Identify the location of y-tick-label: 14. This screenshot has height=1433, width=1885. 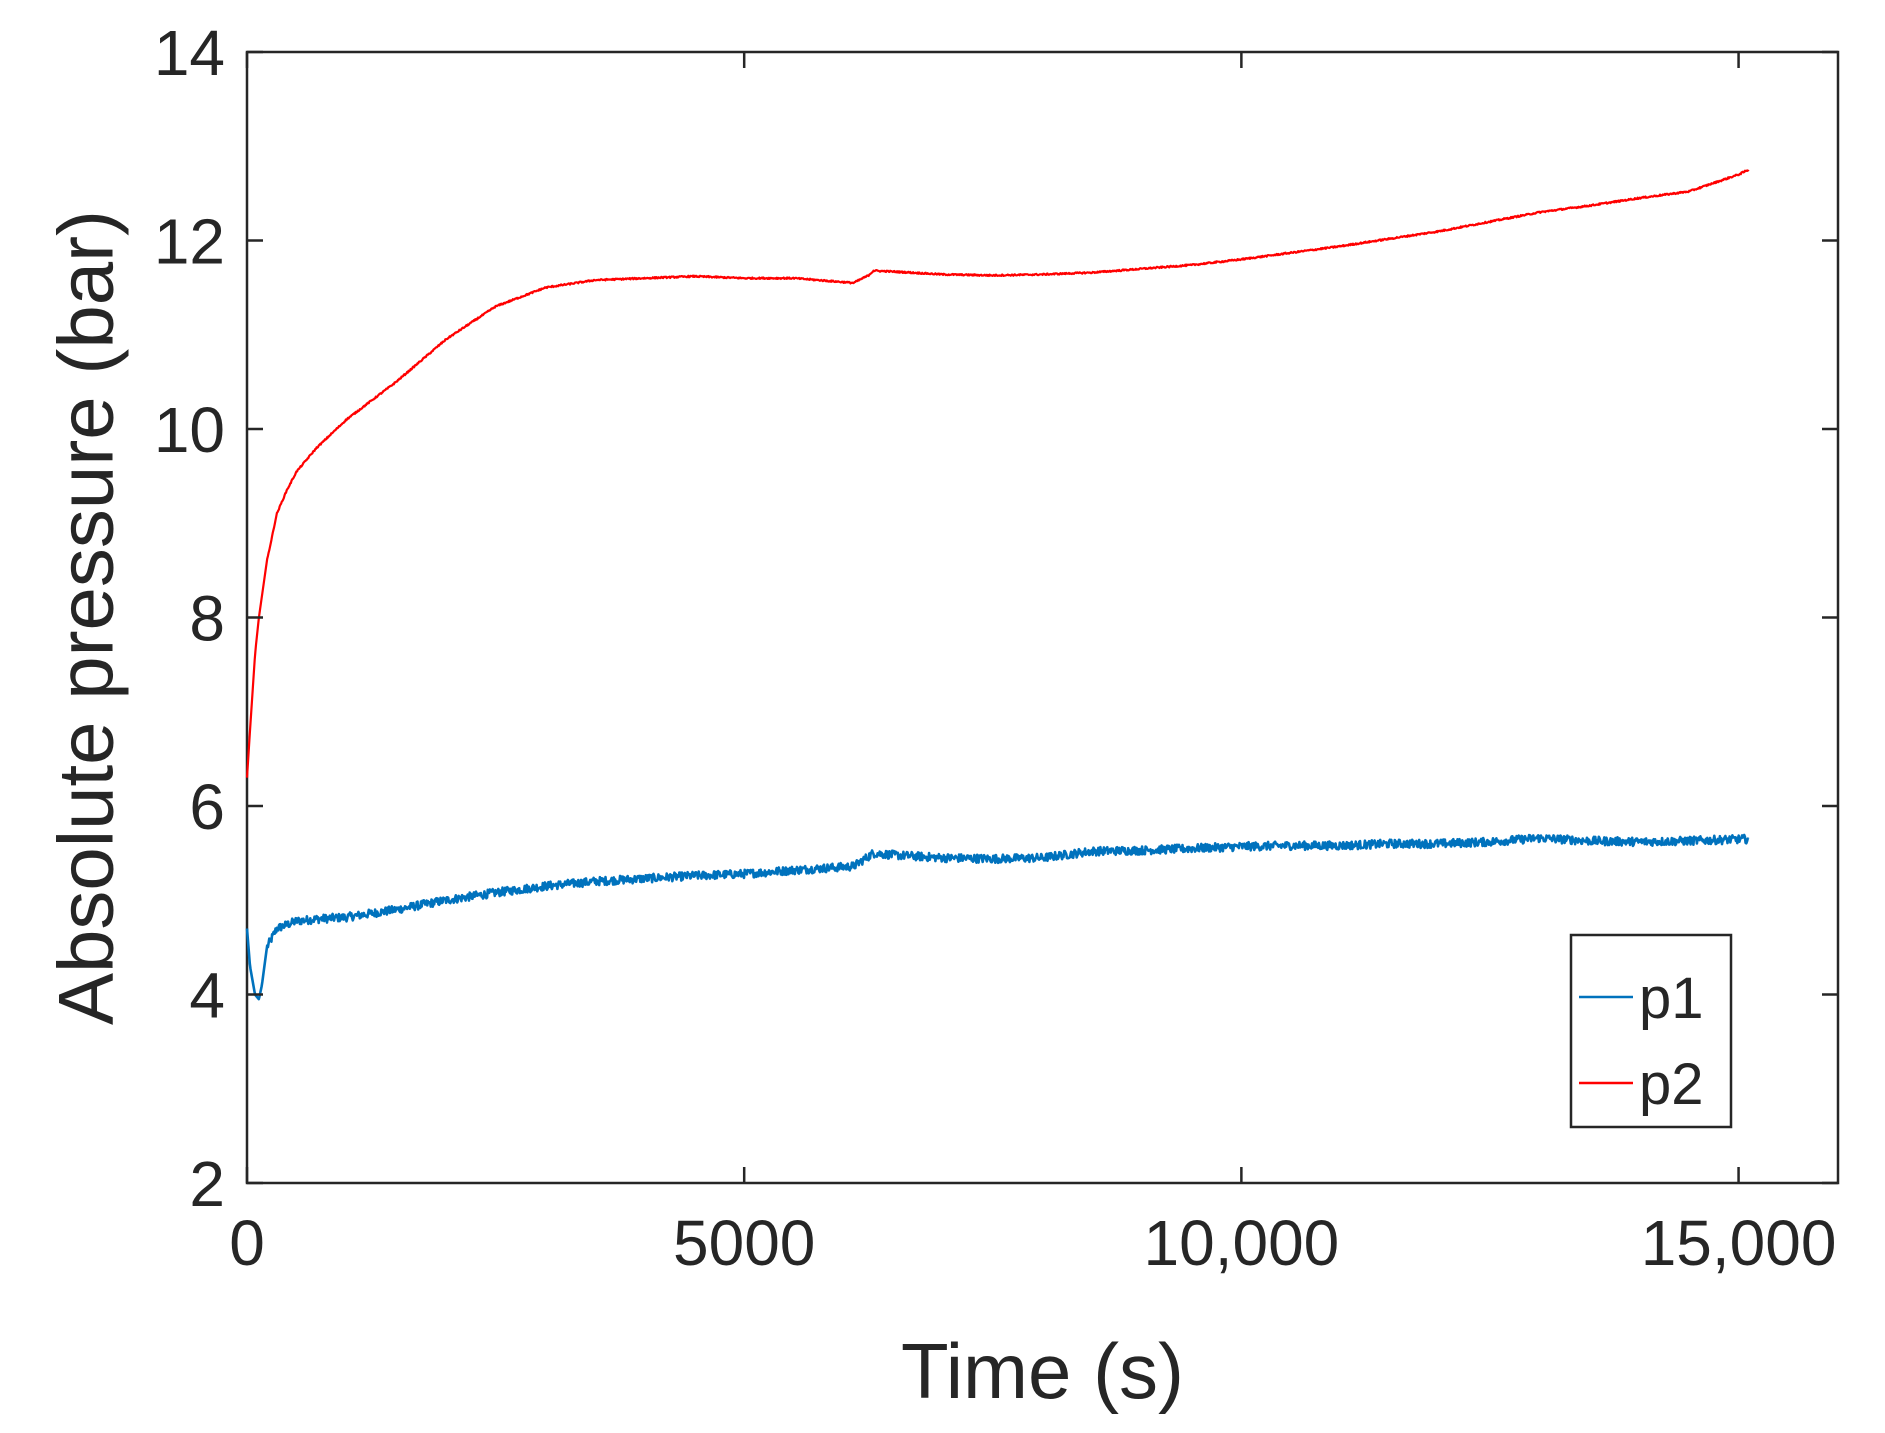
(189, 53).